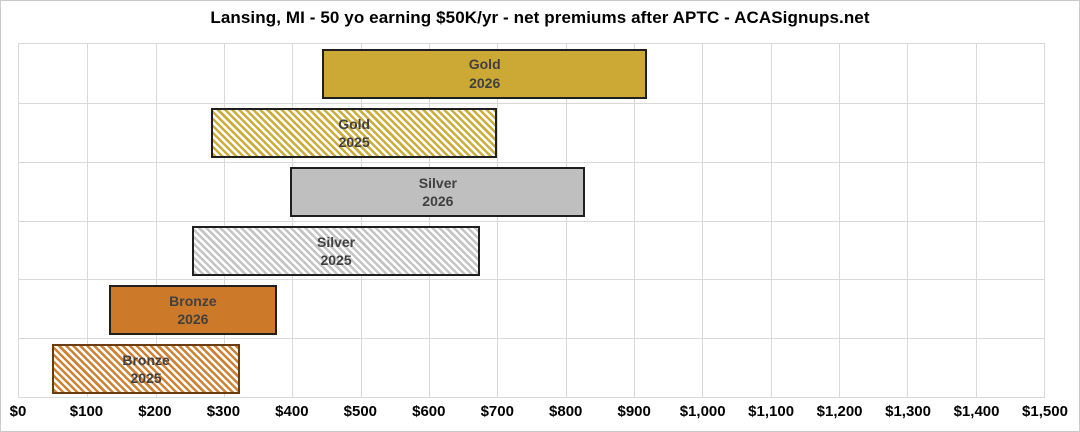 The image size is (1080, 432). I want to click on x-axis-tick-label: $500, so click(360, 411).